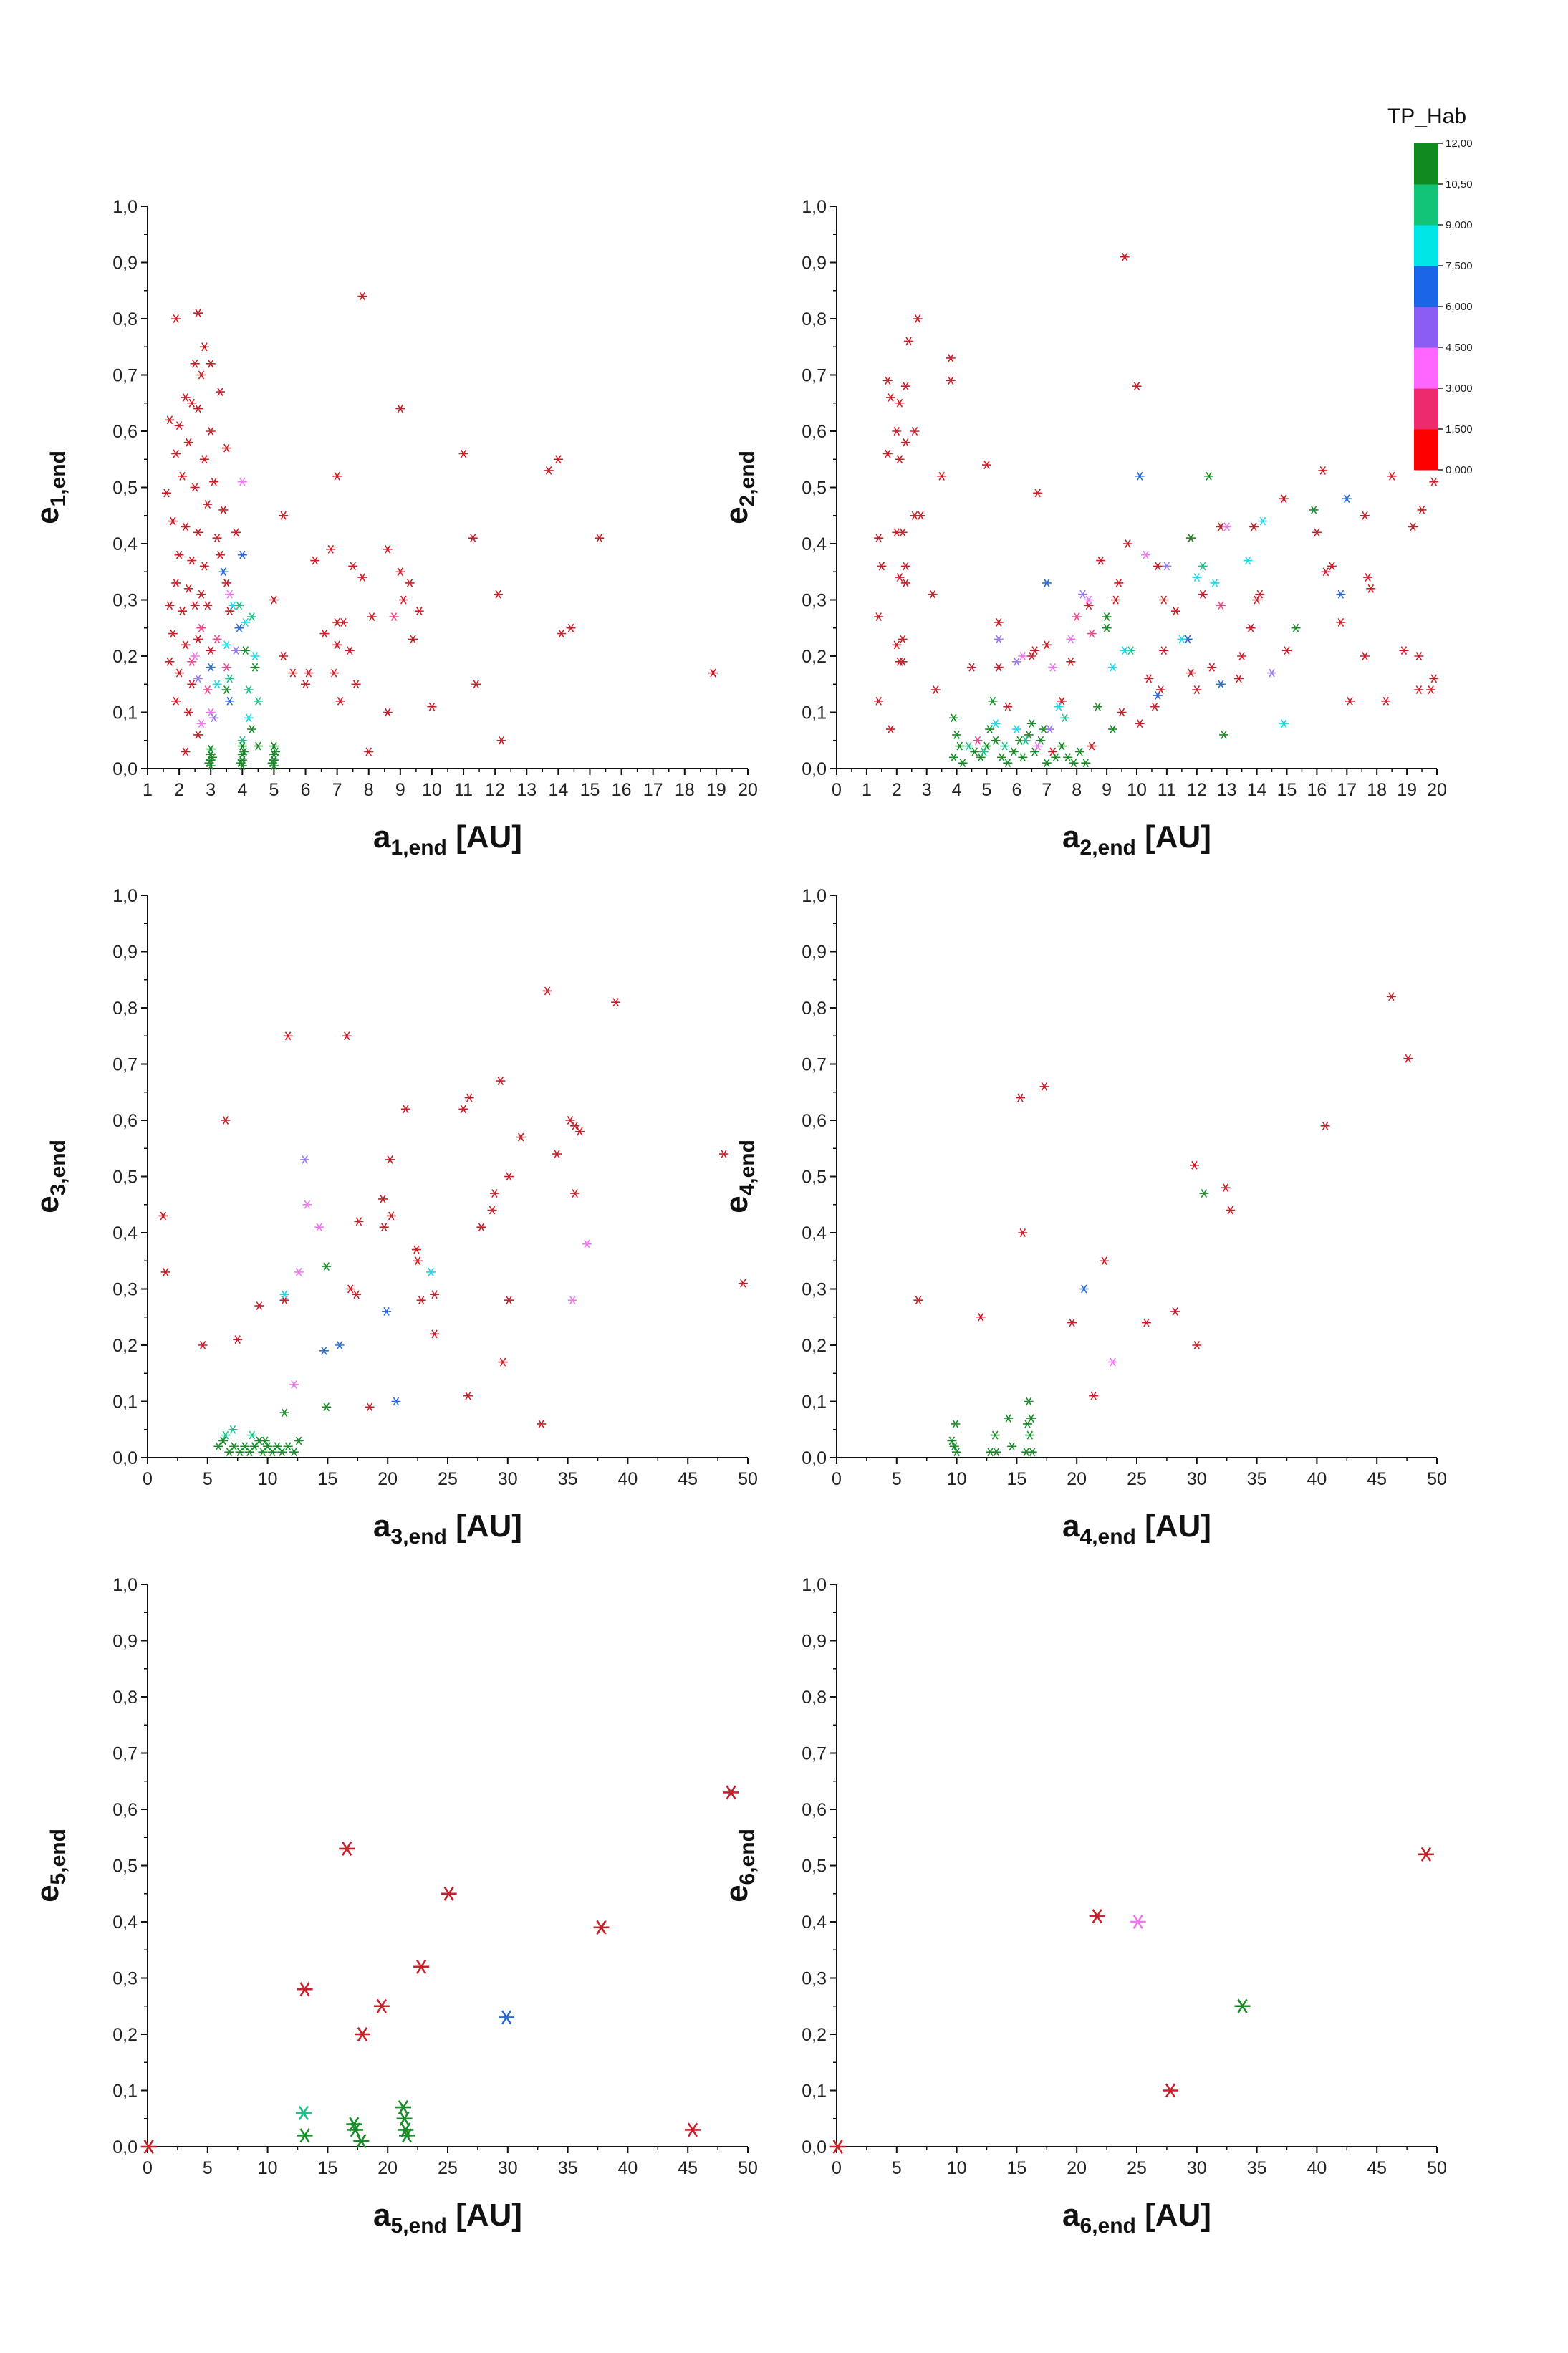 Image resolution: width=1568 pixels, height=2353 pixels. Describe the element at coordinates (125, 1346) in the screenshot. I see `y-tick-label: 0,2` at that location.